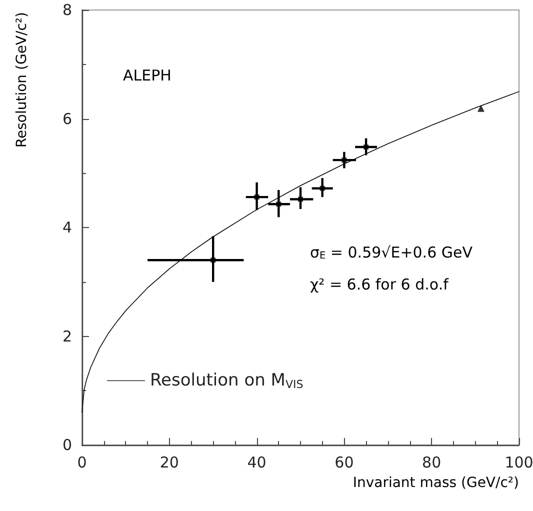 The image size is (533, 511). I want to click on y-tick-label: 0, so click(67, 445).